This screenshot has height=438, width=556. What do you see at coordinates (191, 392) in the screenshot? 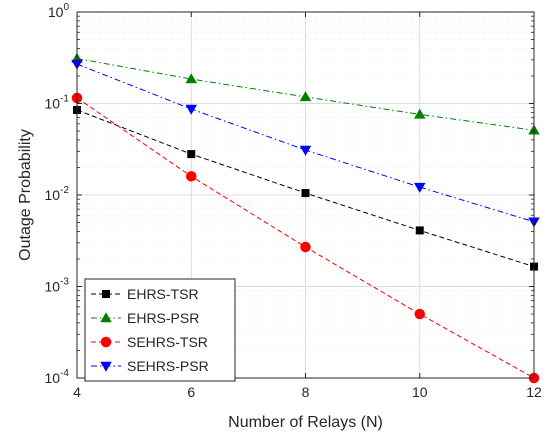
I see `x-tick-label: 6` at bounding box center [191, 392].